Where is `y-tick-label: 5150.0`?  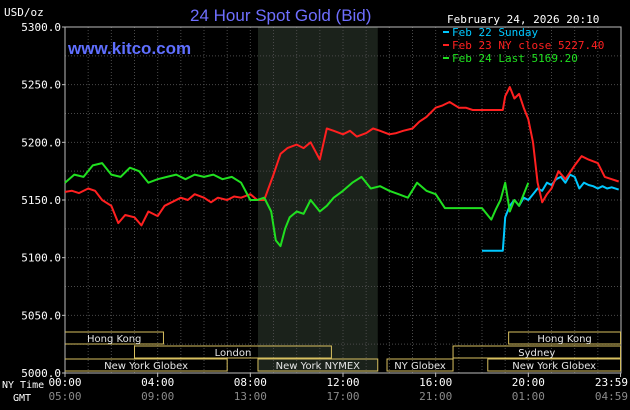 y-tick-label: 5150.0 is located at coordinates (41, 200).